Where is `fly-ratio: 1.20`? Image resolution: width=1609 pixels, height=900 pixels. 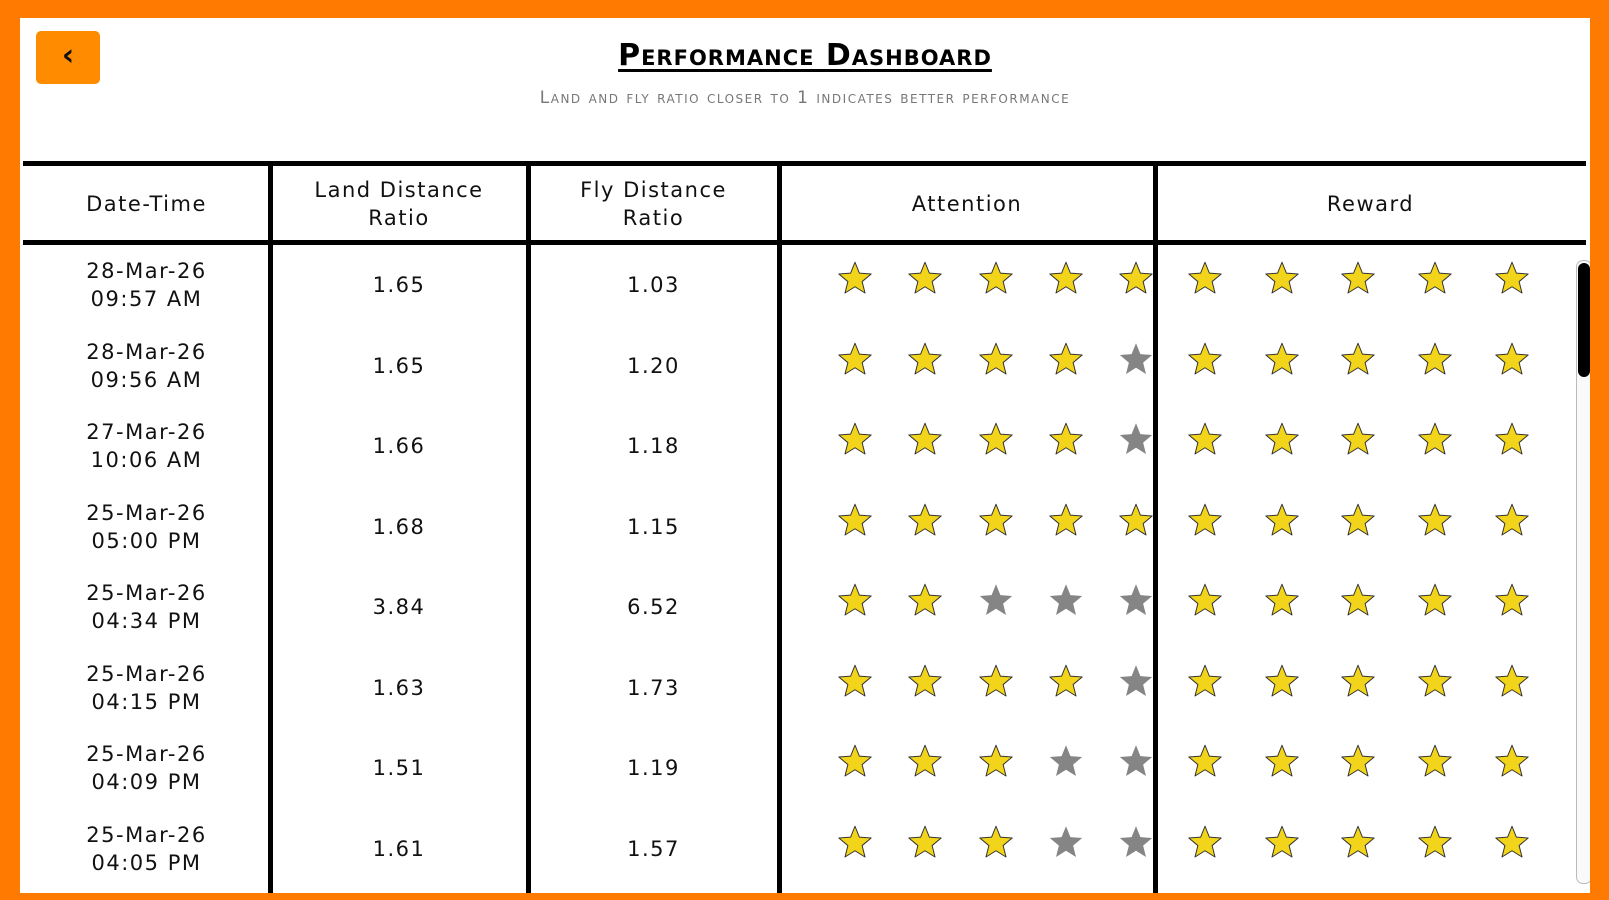 fly-ratio: 1.20 is located at coordinates (653, 365).